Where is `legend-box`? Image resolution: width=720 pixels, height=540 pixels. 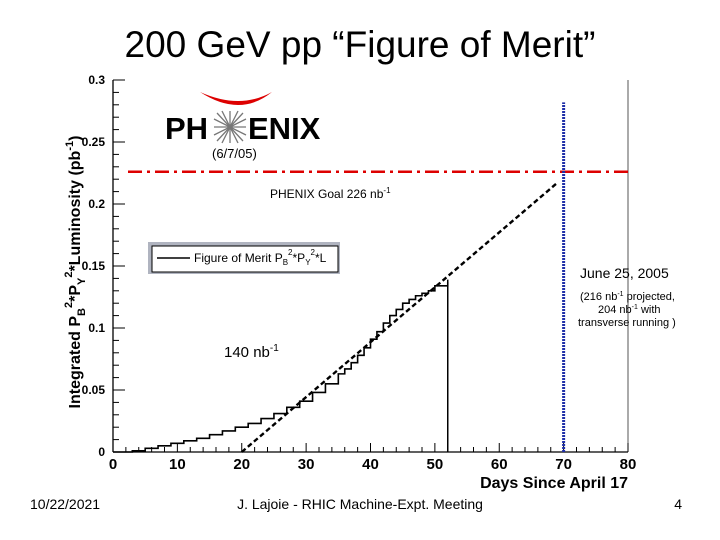
legend-box is located at coordinates (245, 259).